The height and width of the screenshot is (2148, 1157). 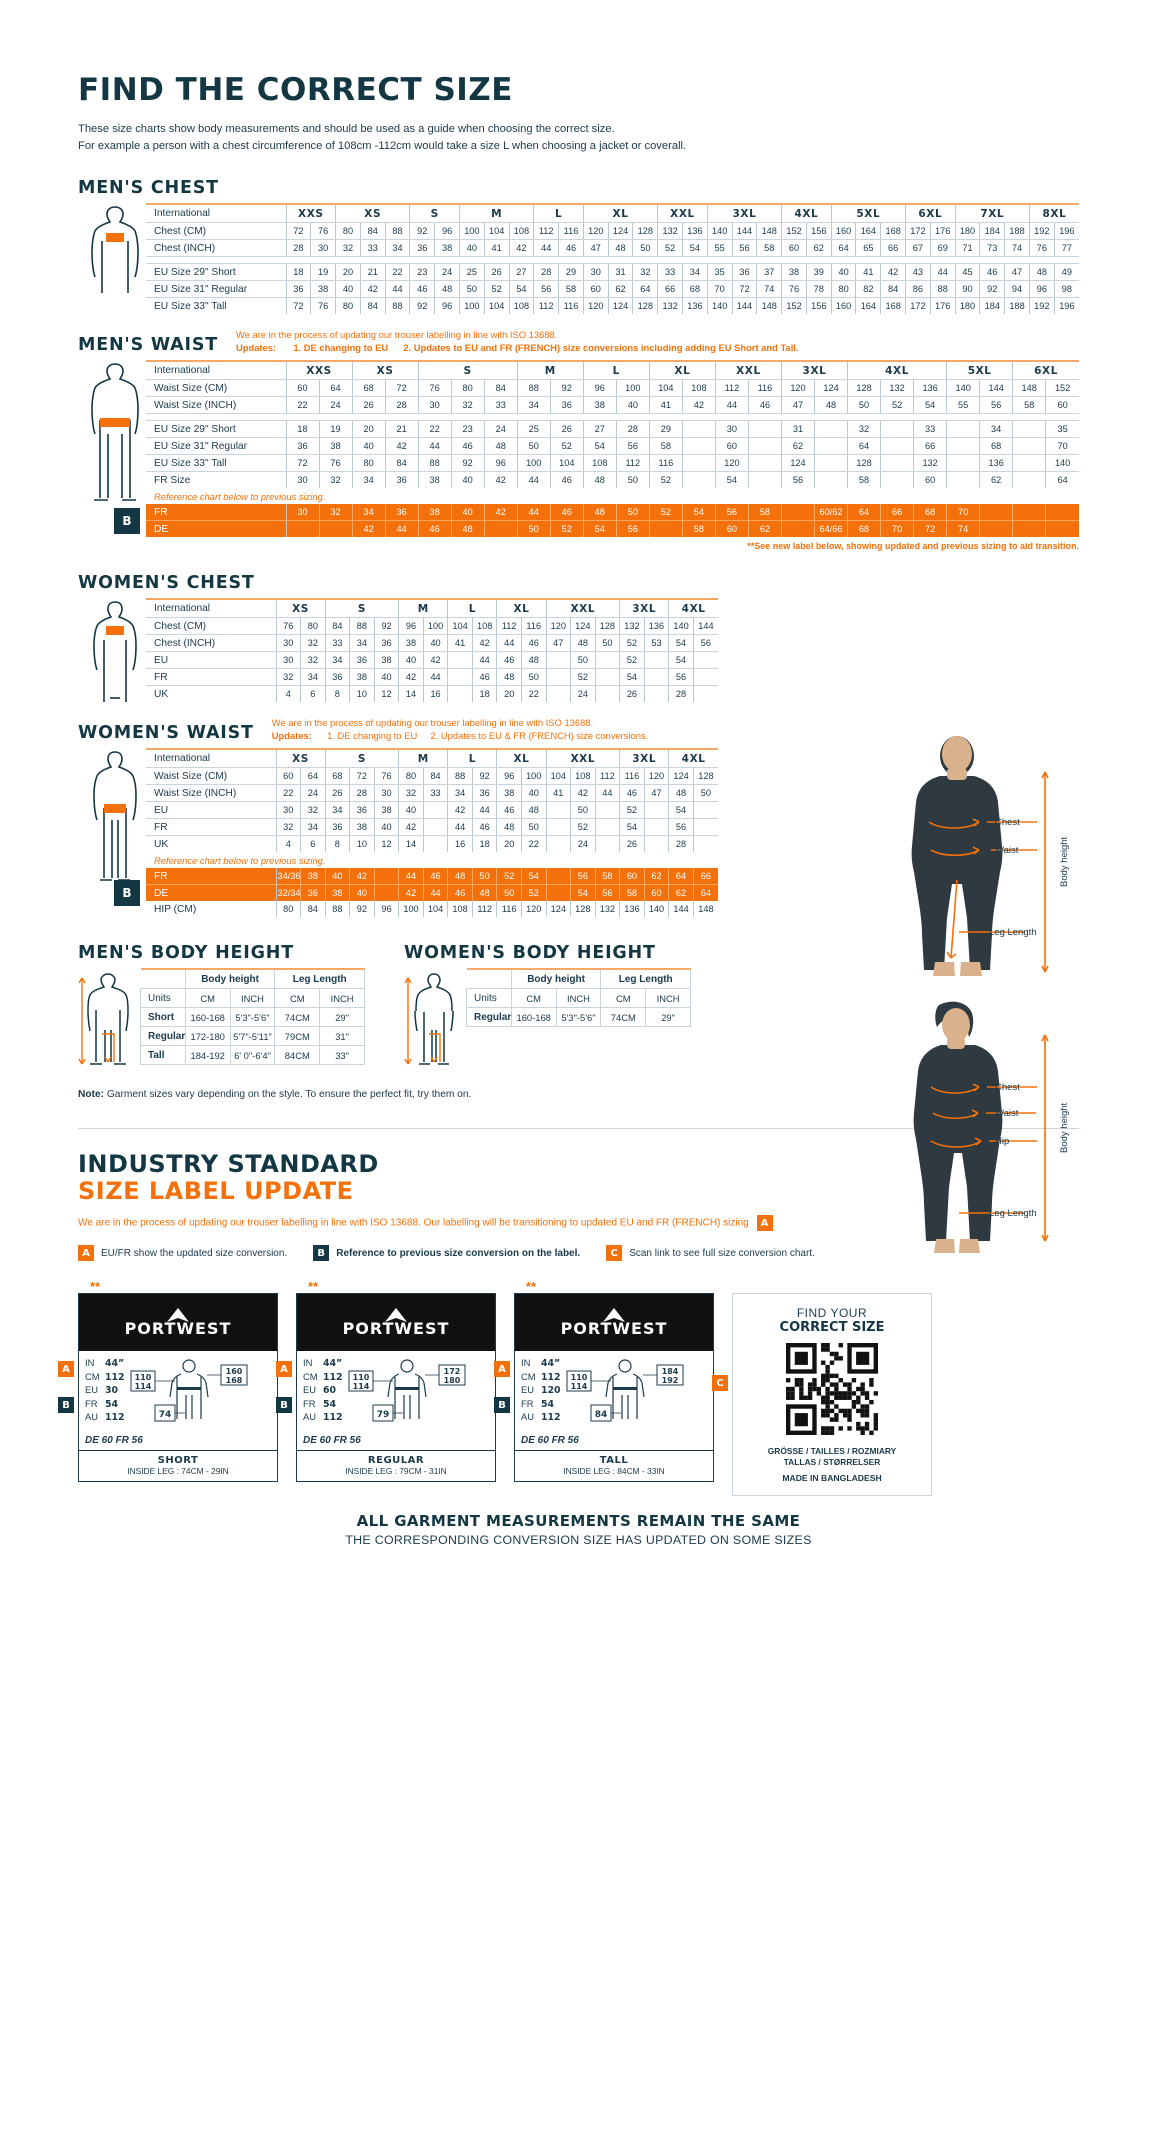 I want to click on cell: 80, so click(x=348, y=231).